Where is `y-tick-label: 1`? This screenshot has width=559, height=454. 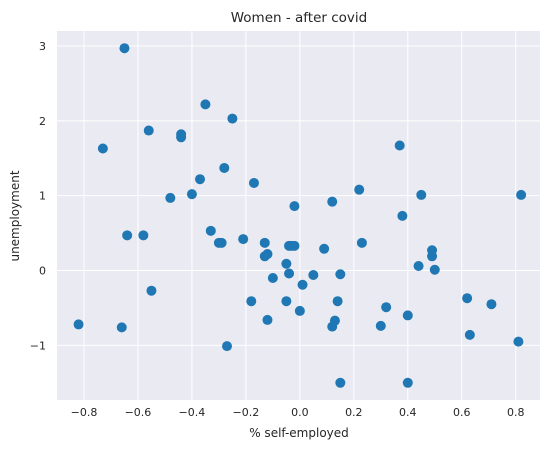
y-tick-label: 1 is located at coordinates (42, 196).